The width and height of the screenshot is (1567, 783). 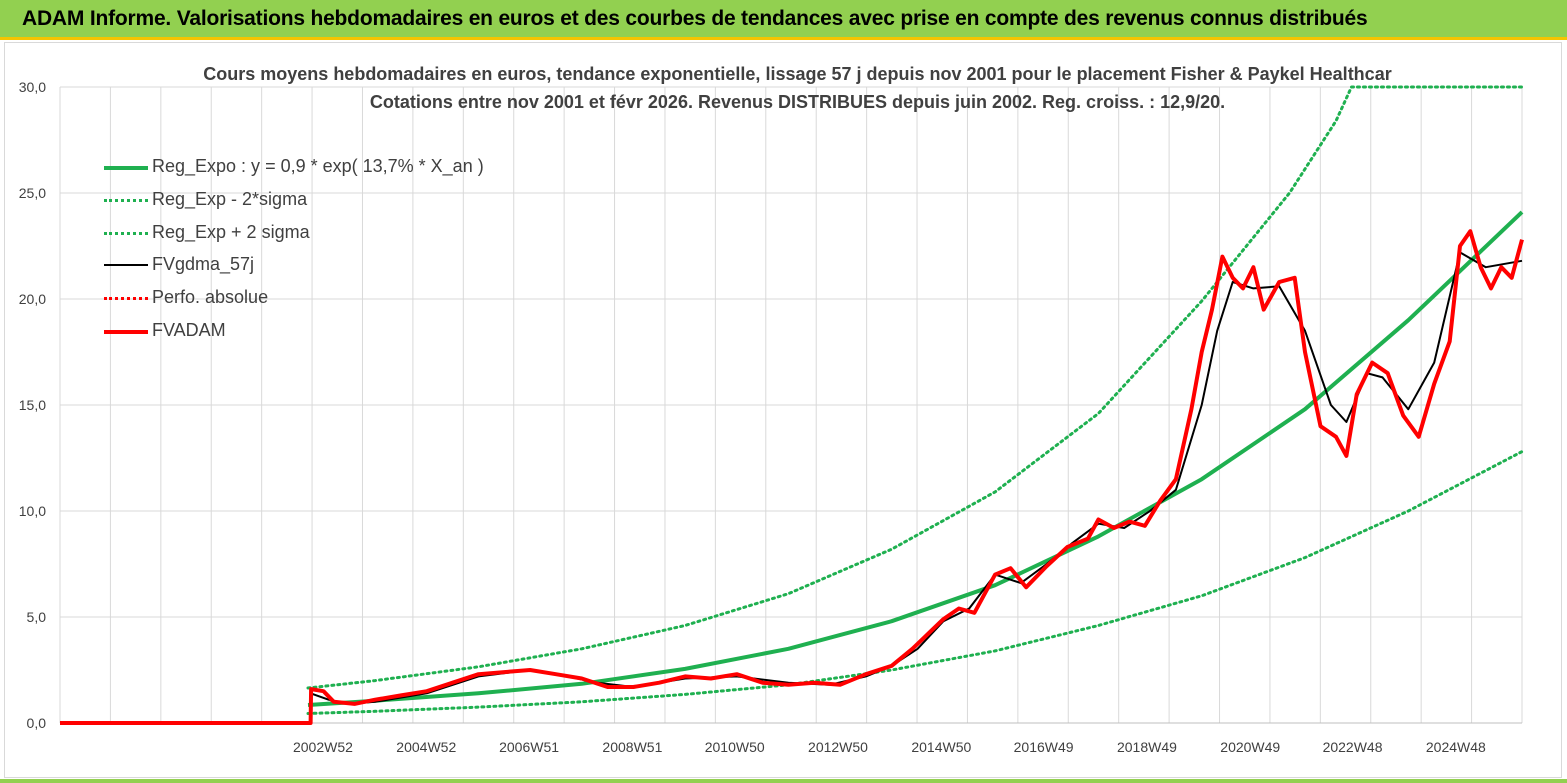 I want to click on x-tick-label: 2014W50, so click(x=941, y=747).